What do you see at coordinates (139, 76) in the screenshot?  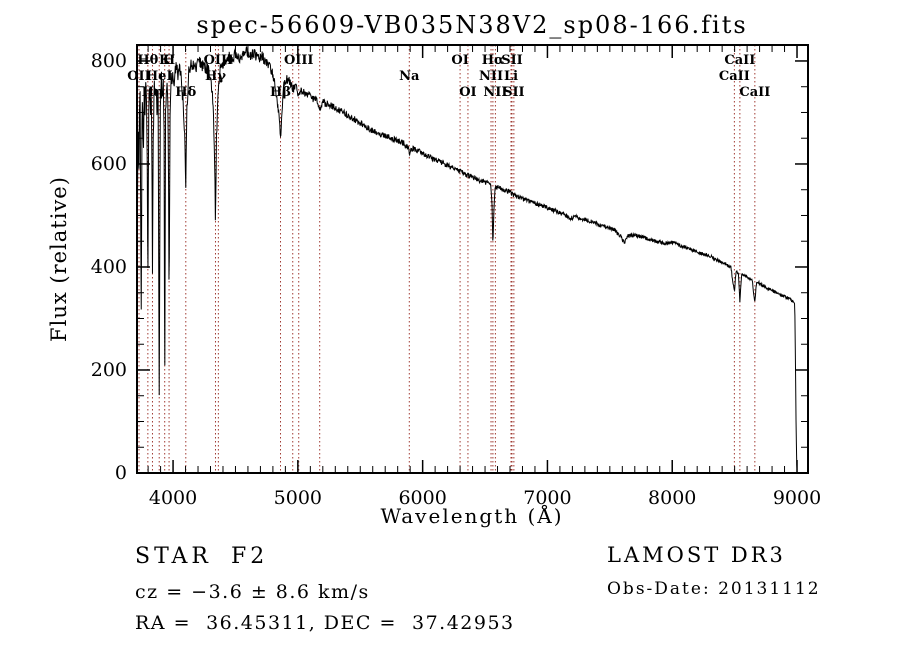 I see `spectral-line-label: OII` at bounding box center [139, 76].